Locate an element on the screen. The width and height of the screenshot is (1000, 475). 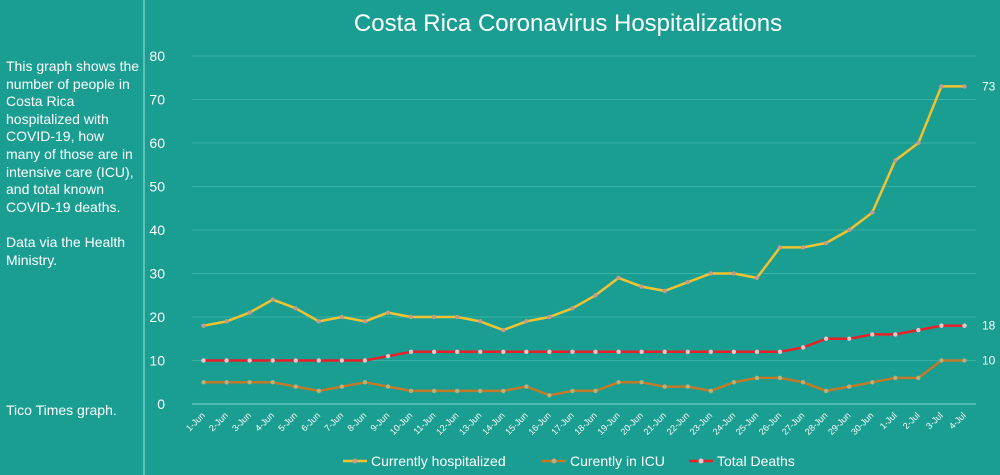
x-tick-label: 2-Jun is located at coordinates (218, 421).